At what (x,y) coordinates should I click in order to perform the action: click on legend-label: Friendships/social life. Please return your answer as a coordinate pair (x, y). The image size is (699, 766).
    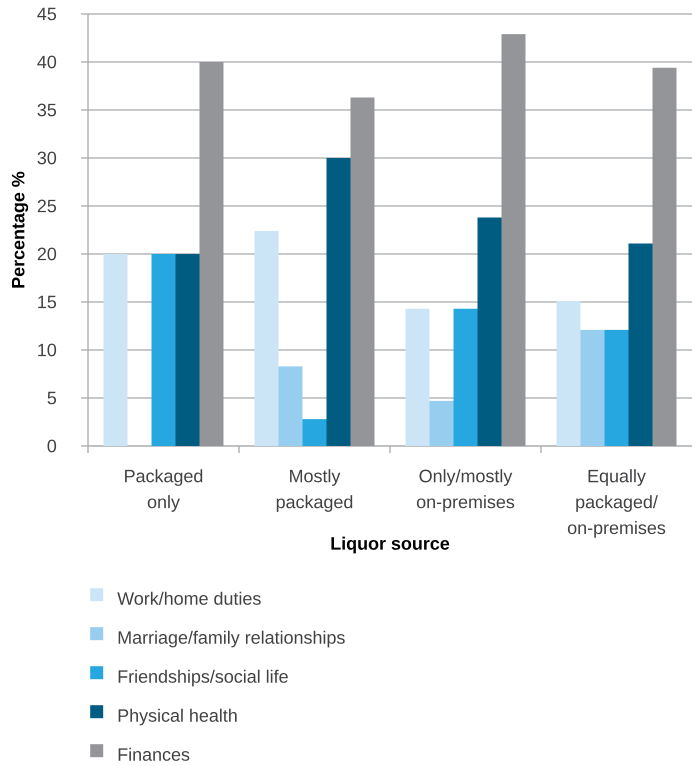
    Looking at the image, I should click on (203, 678).